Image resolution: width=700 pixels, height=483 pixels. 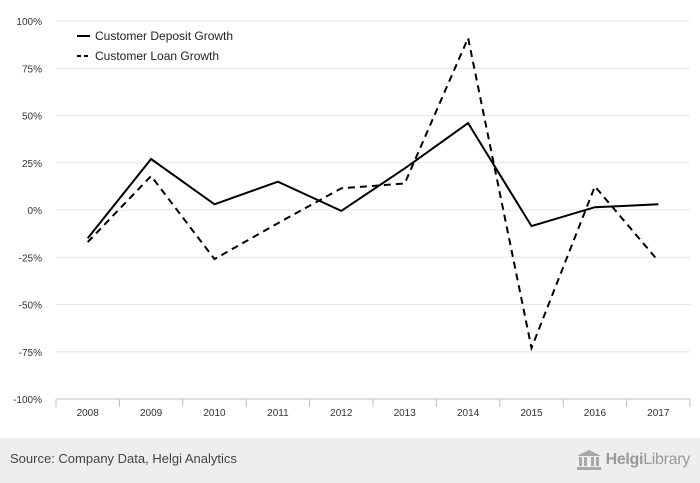 I want to click on y-tick-label: 0%, so click(x=35, y=211).